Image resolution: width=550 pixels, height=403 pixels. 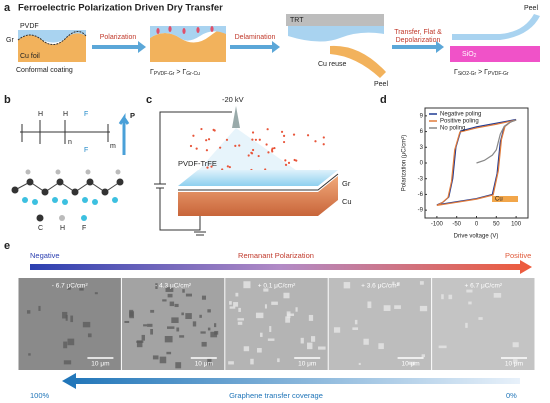 I want to click on label: Polarization, so click(x=118, y=37).